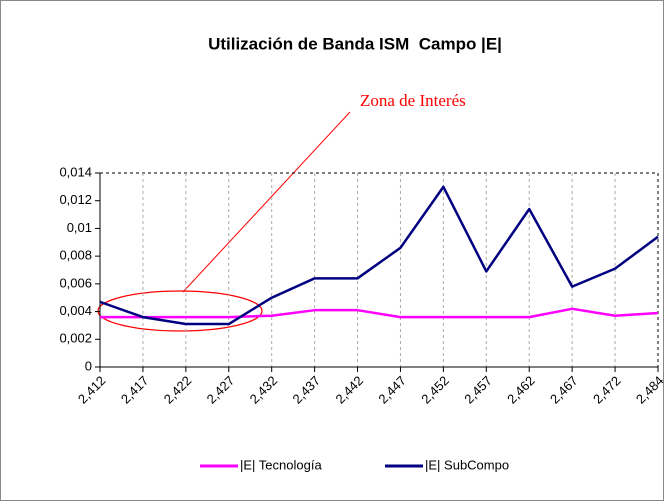 This screenshot has height=501, width=664. I want to click on annotation-line, so click(266, 202).